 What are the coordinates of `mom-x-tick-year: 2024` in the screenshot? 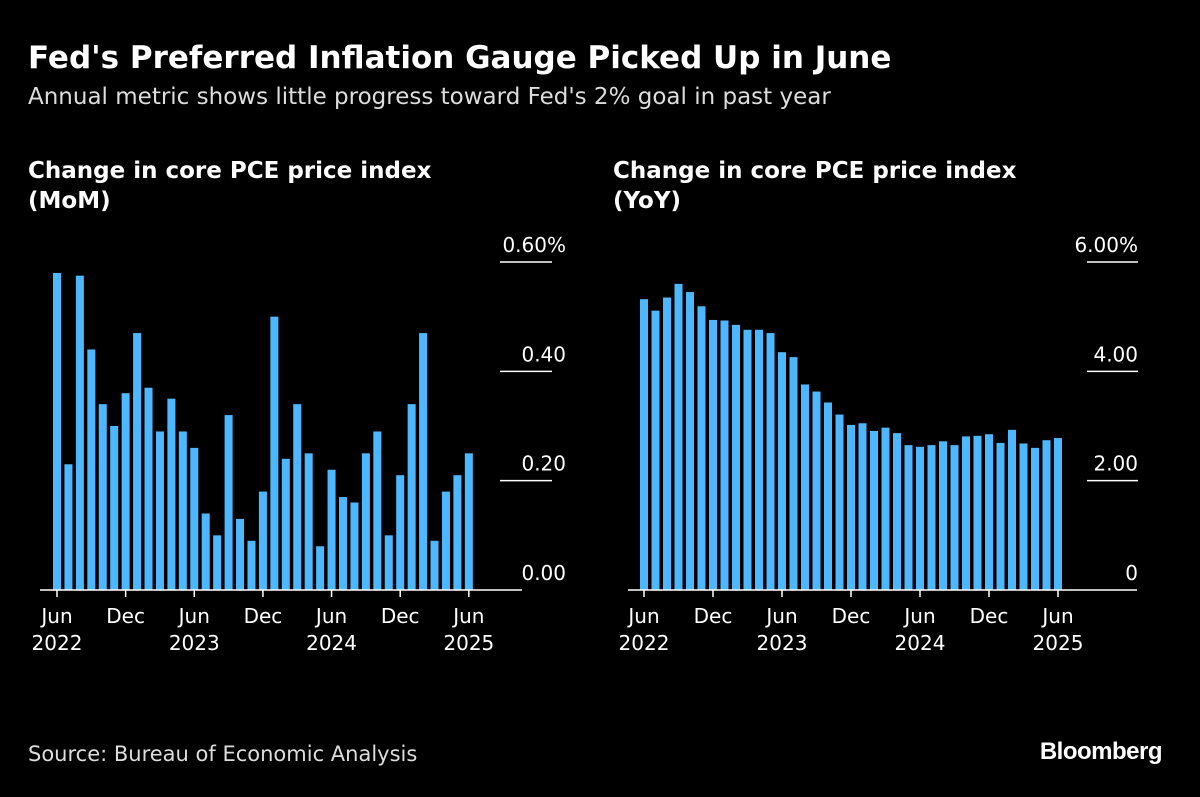 It's located at (331, 643).